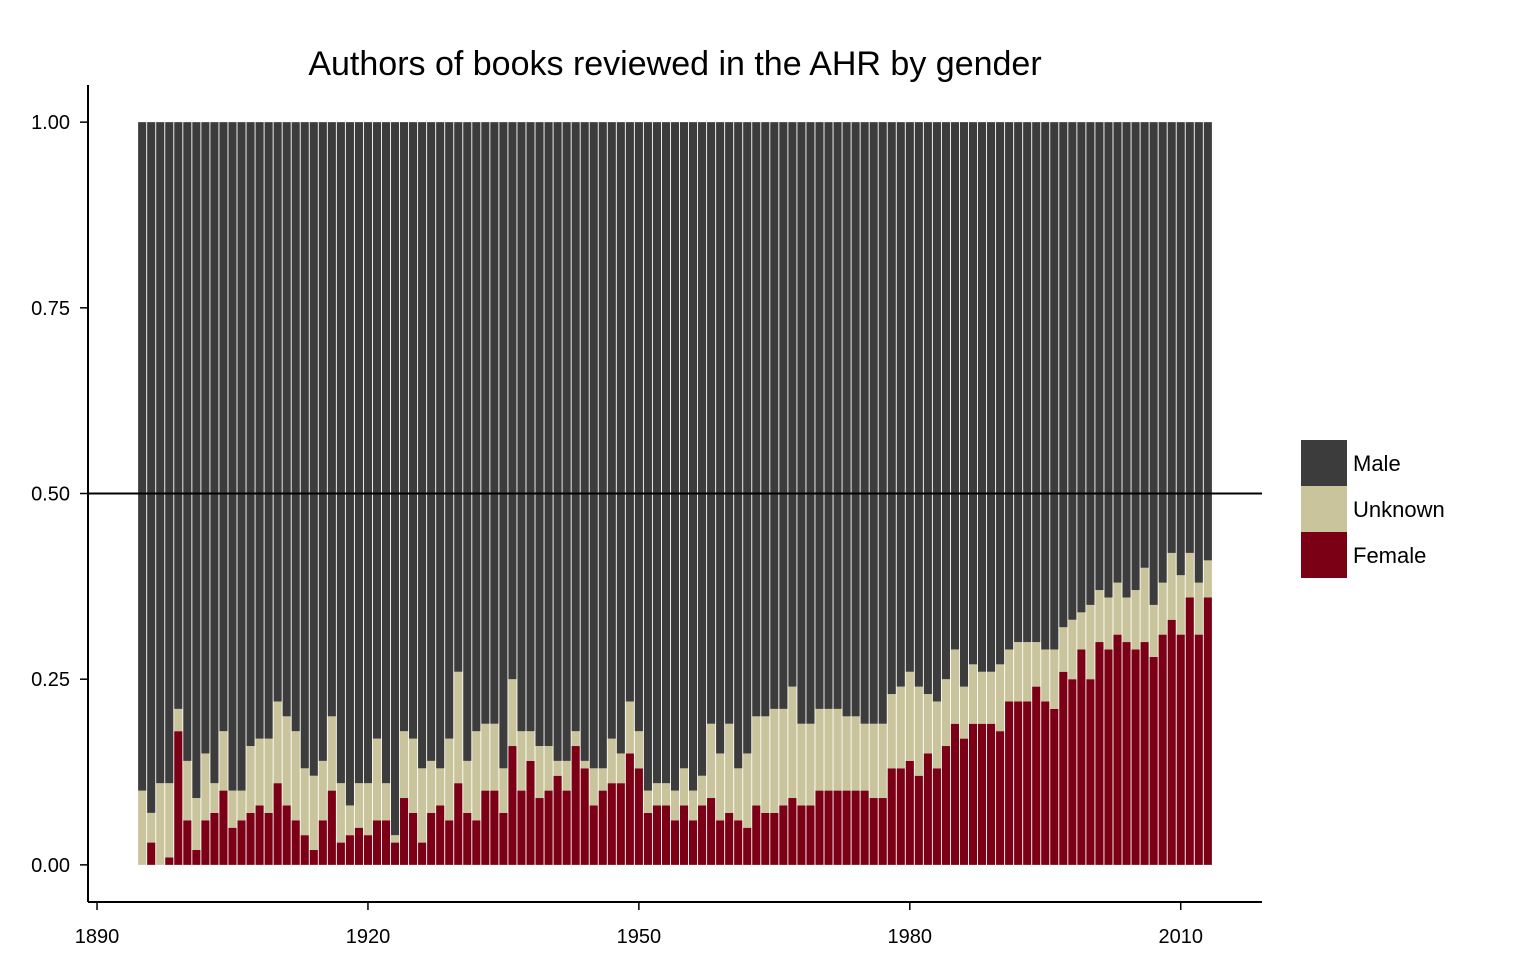  What do you see at coordinates (666, 835) in the screenshot?
I see `bar-female-1953` at bounding box center [666, 835].